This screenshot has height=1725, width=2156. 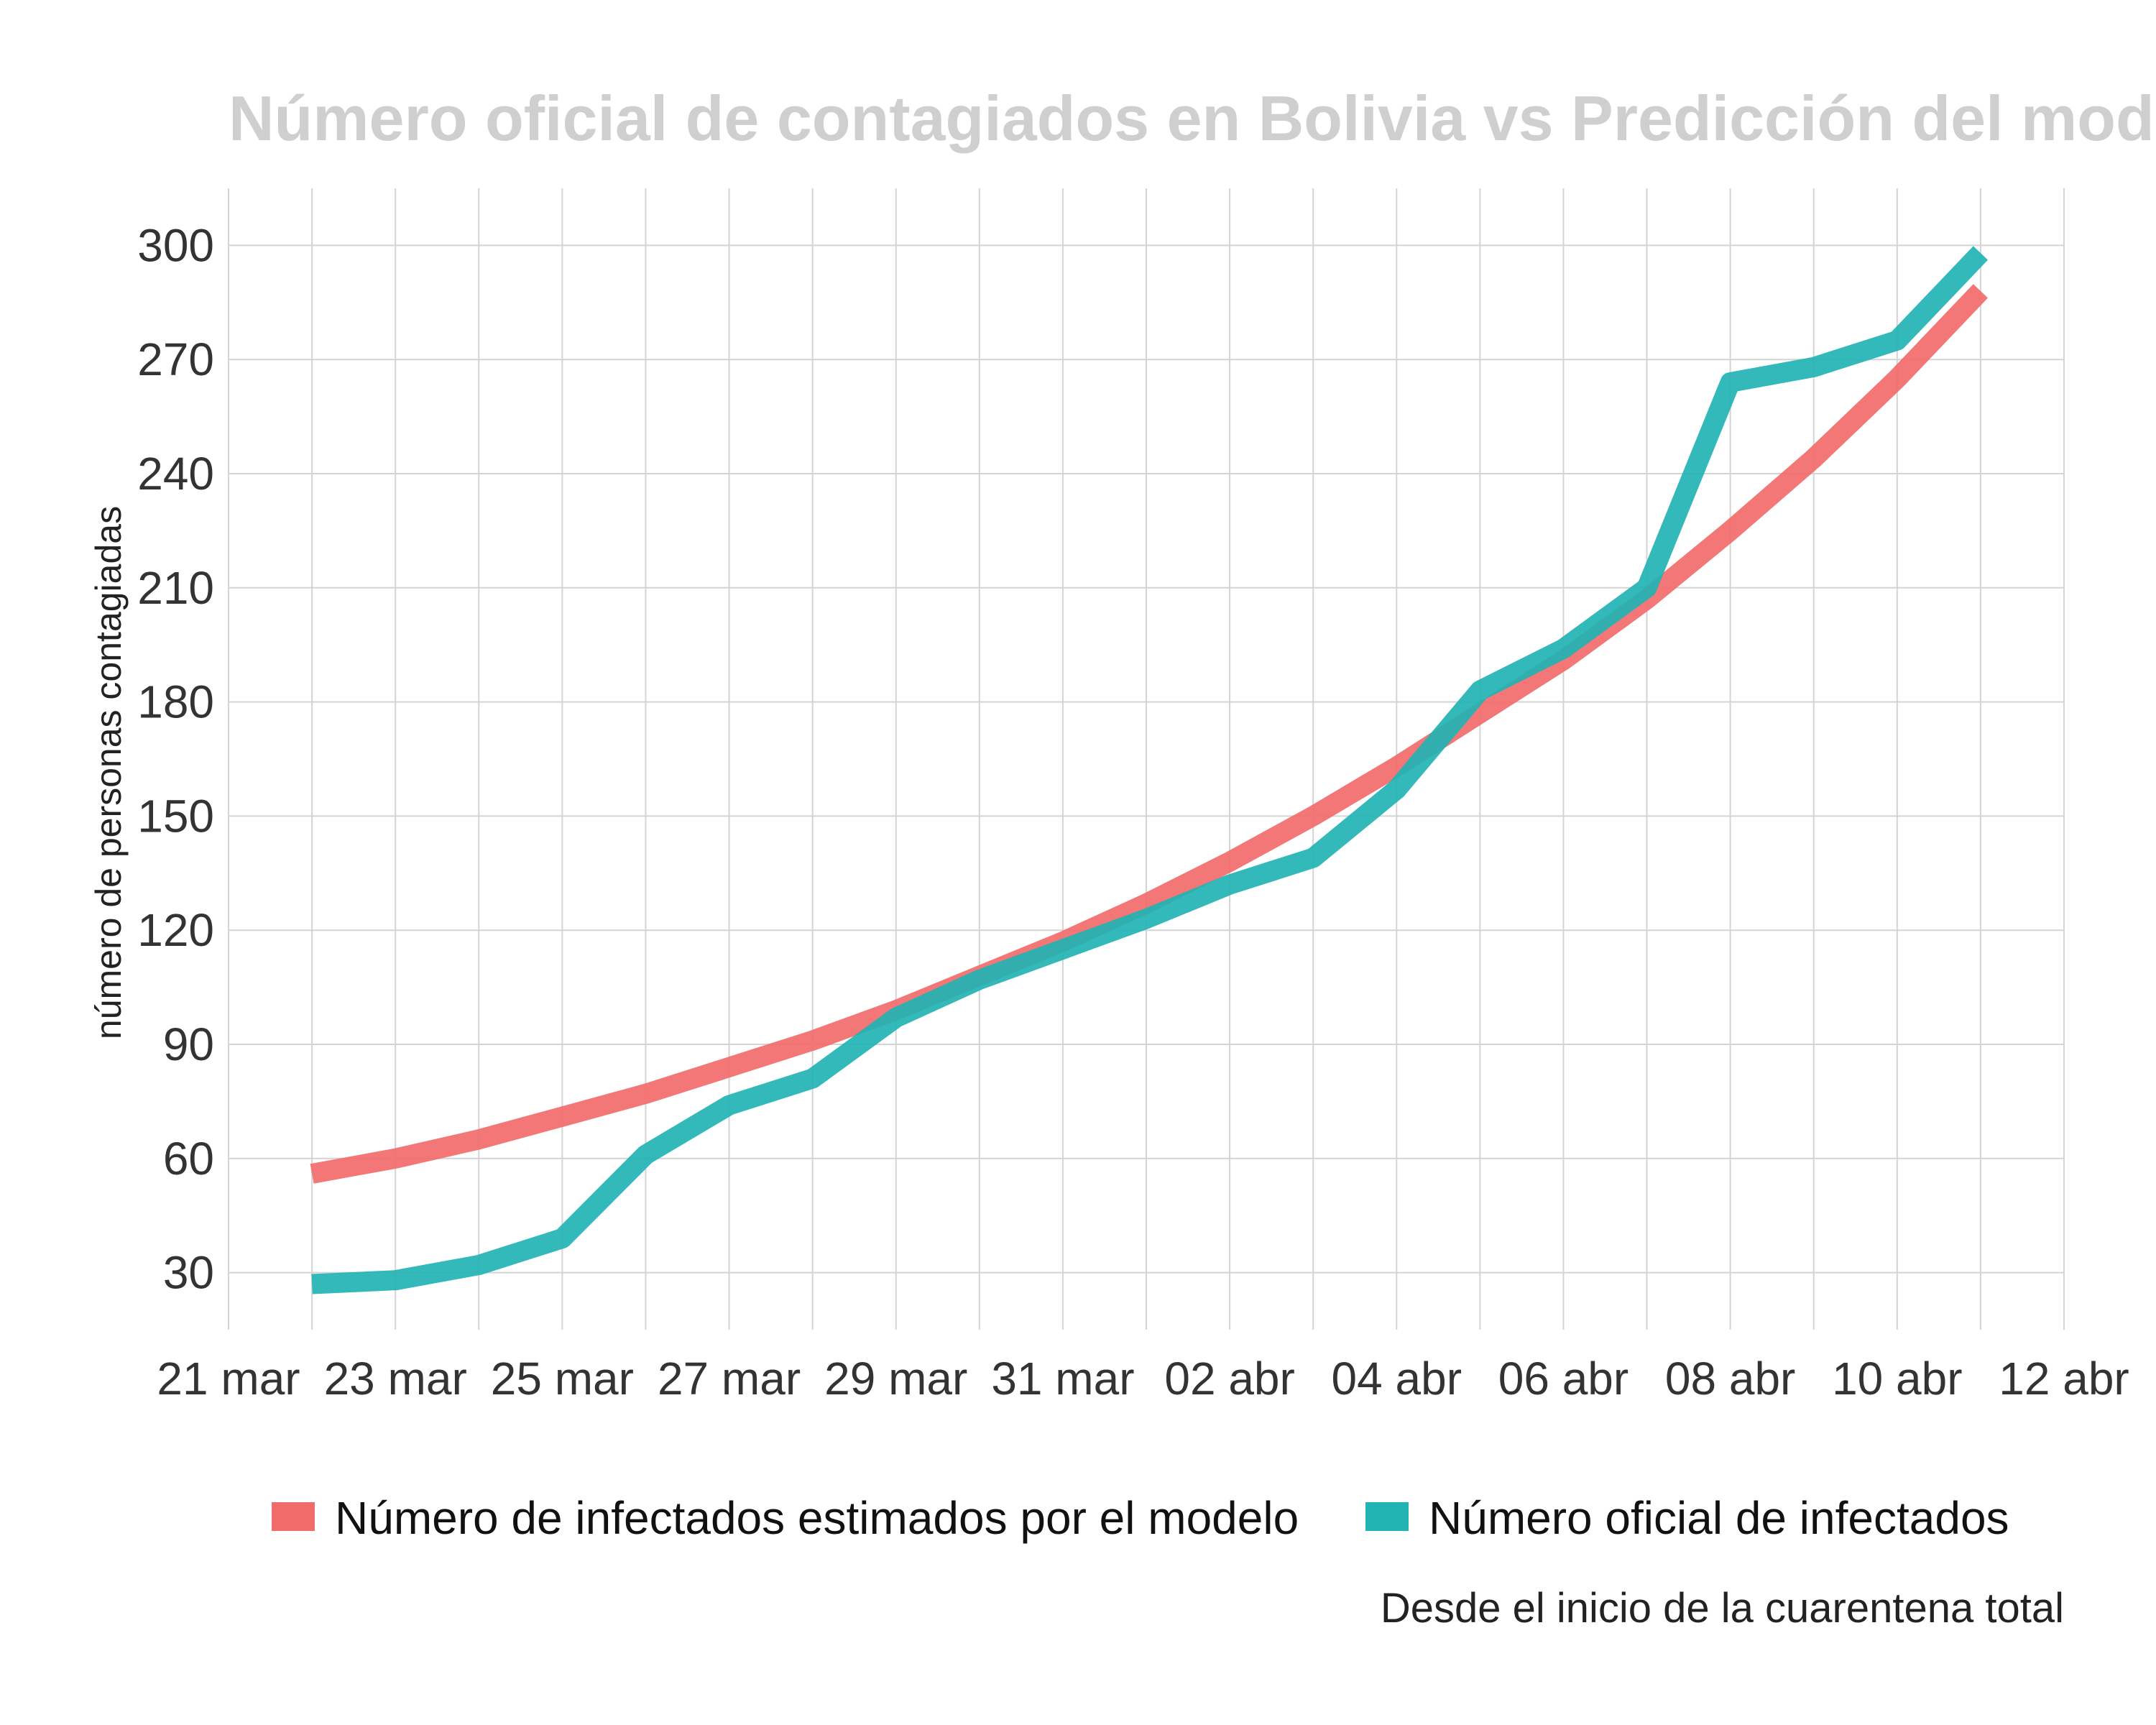 I want to click on x-tick-label: 02 abr, so click(x=1229, y=1378).